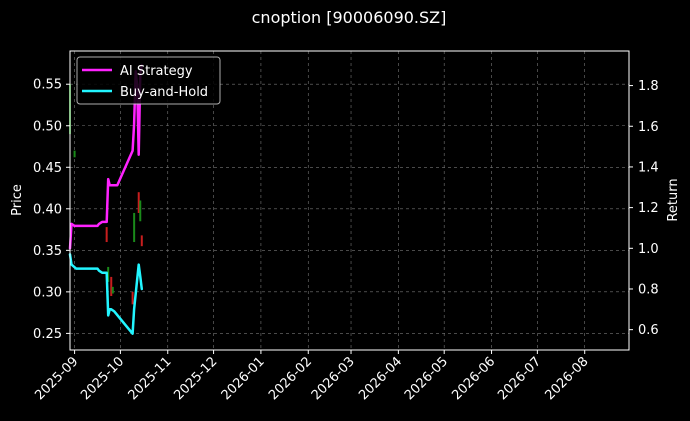 Image resolution: width=690 pixels, height=421 pixels. What do you see at coordinates (243, 378) in the screenshot?
I see `x-tick-label: 2026-01` at bounding box center [243, 378].